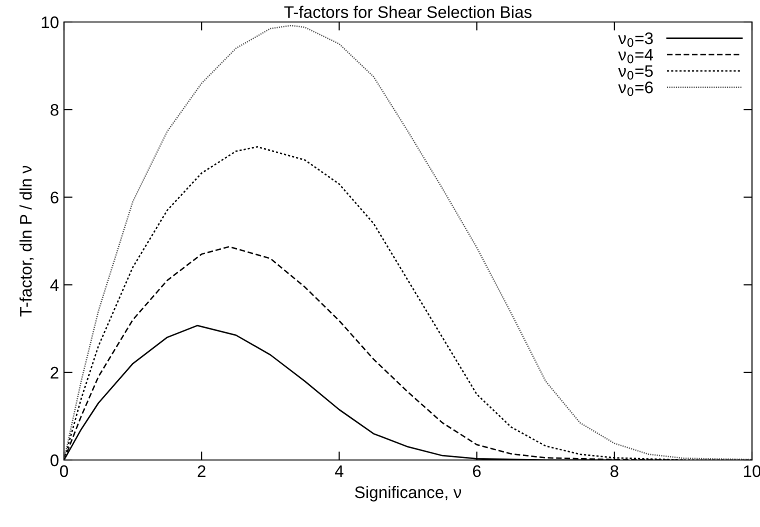  I want to click on y-axis-title: T-factor, dln P / dln ν, so click(27, 241).